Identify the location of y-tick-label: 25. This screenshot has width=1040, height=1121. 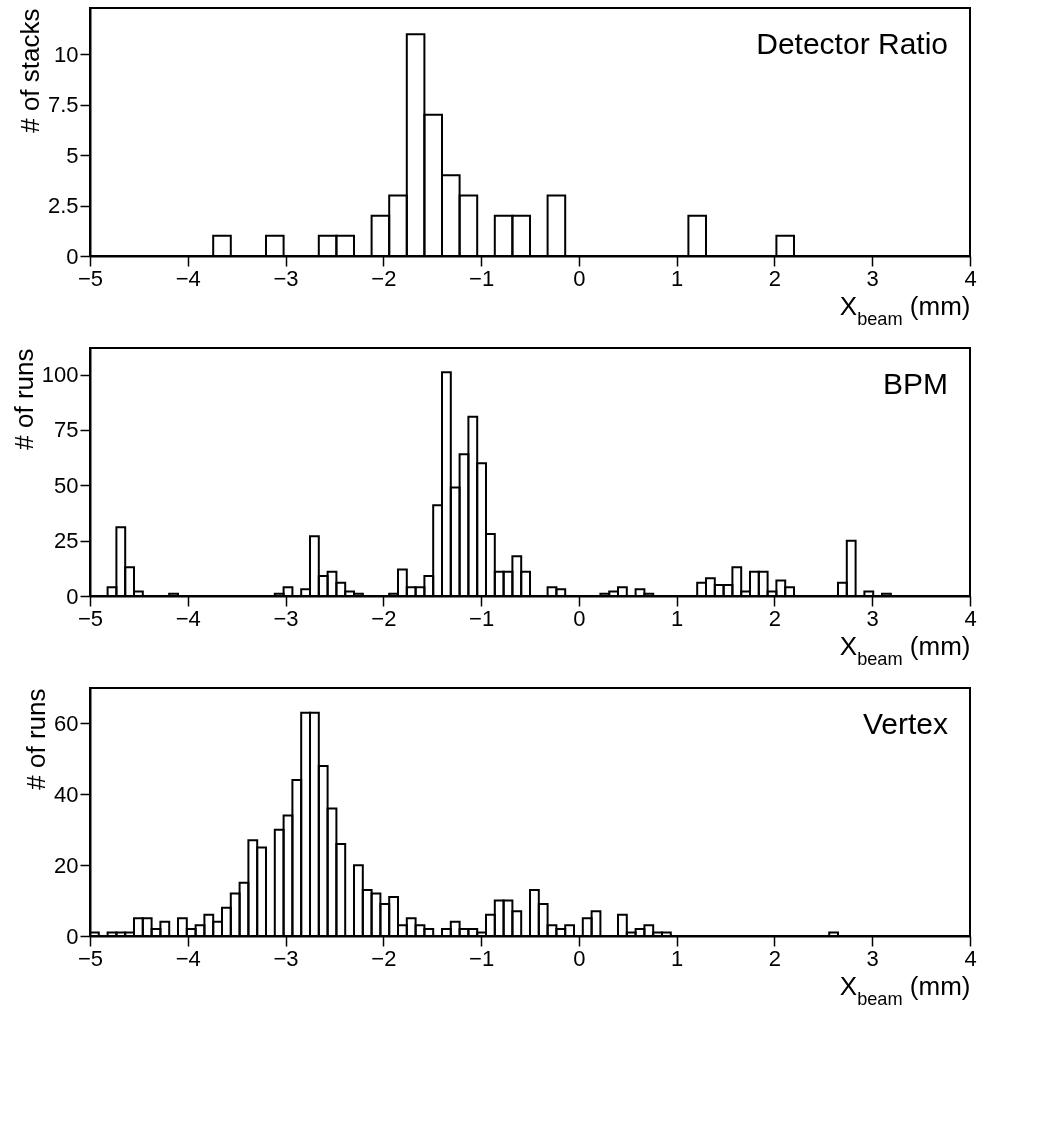
(66, 541).